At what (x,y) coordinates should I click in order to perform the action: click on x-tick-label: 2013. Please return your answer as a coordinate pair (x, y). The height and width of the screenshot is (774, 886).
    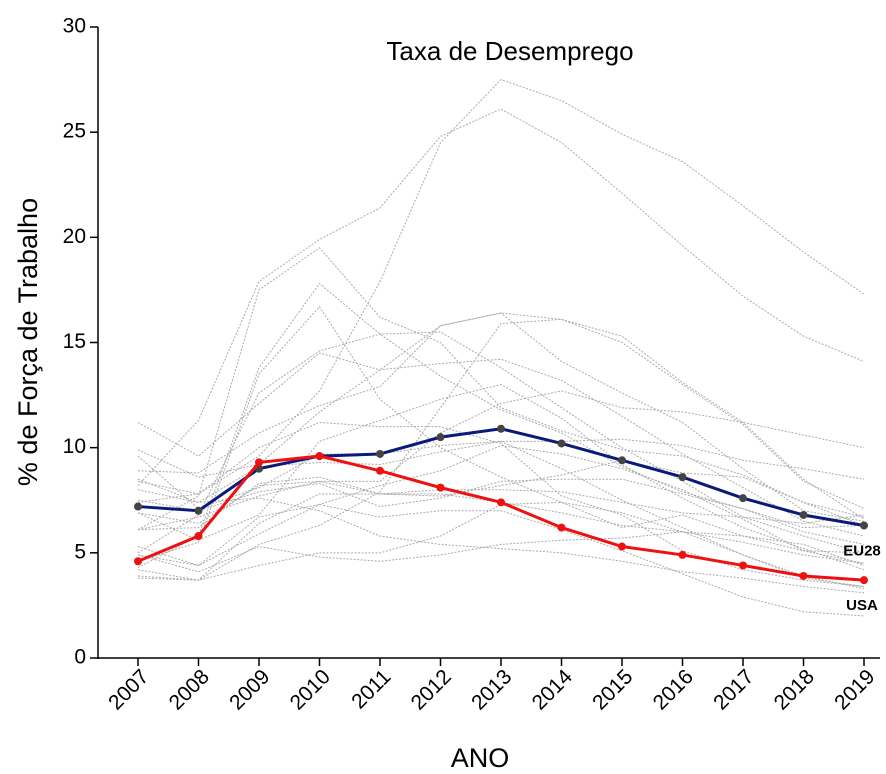
    Looking at the image, I should click on (491, 689).